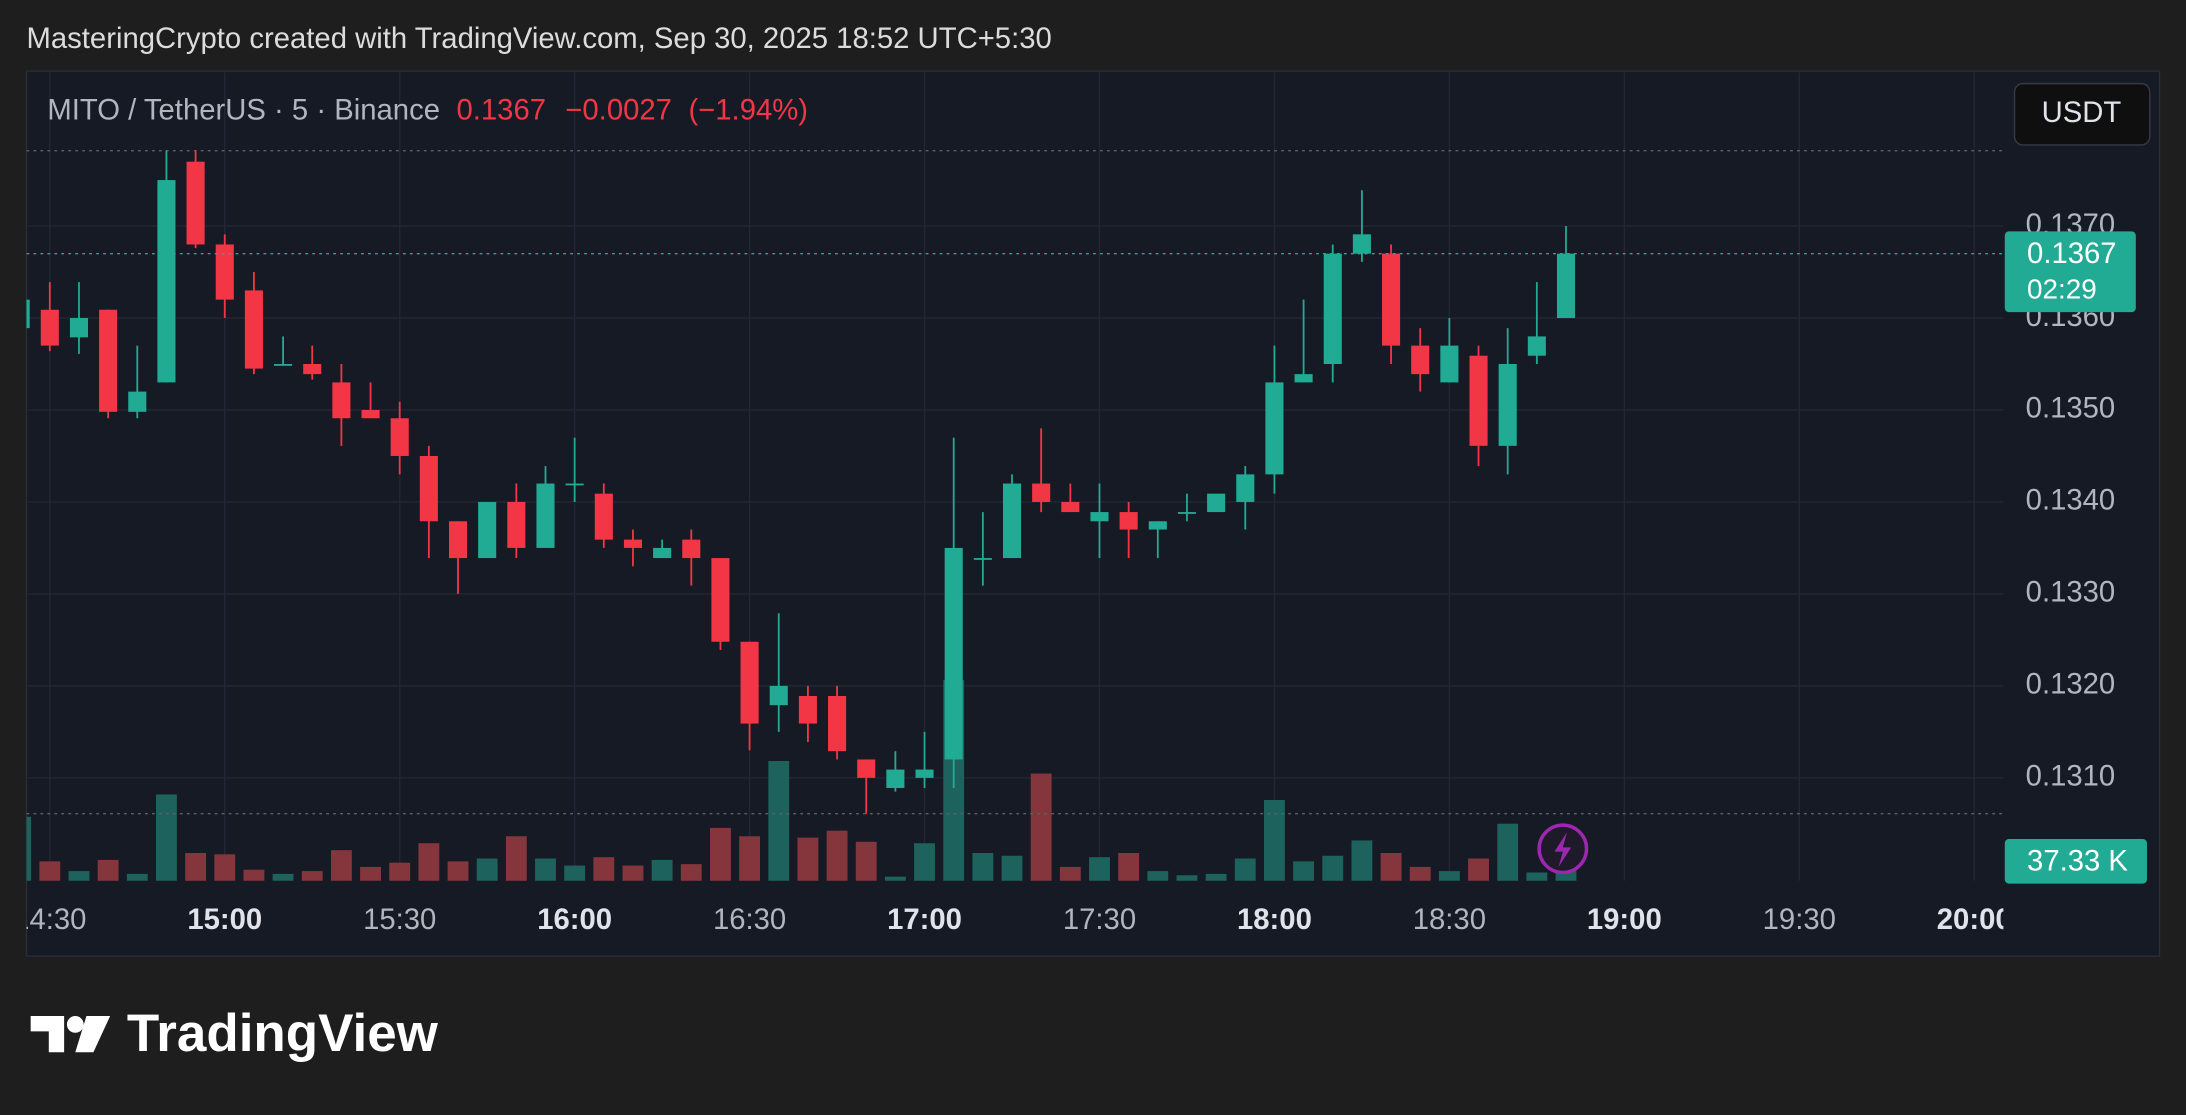 The image size is (2186, 1115). I want to click on volume-label-box, so click(2075, 861).